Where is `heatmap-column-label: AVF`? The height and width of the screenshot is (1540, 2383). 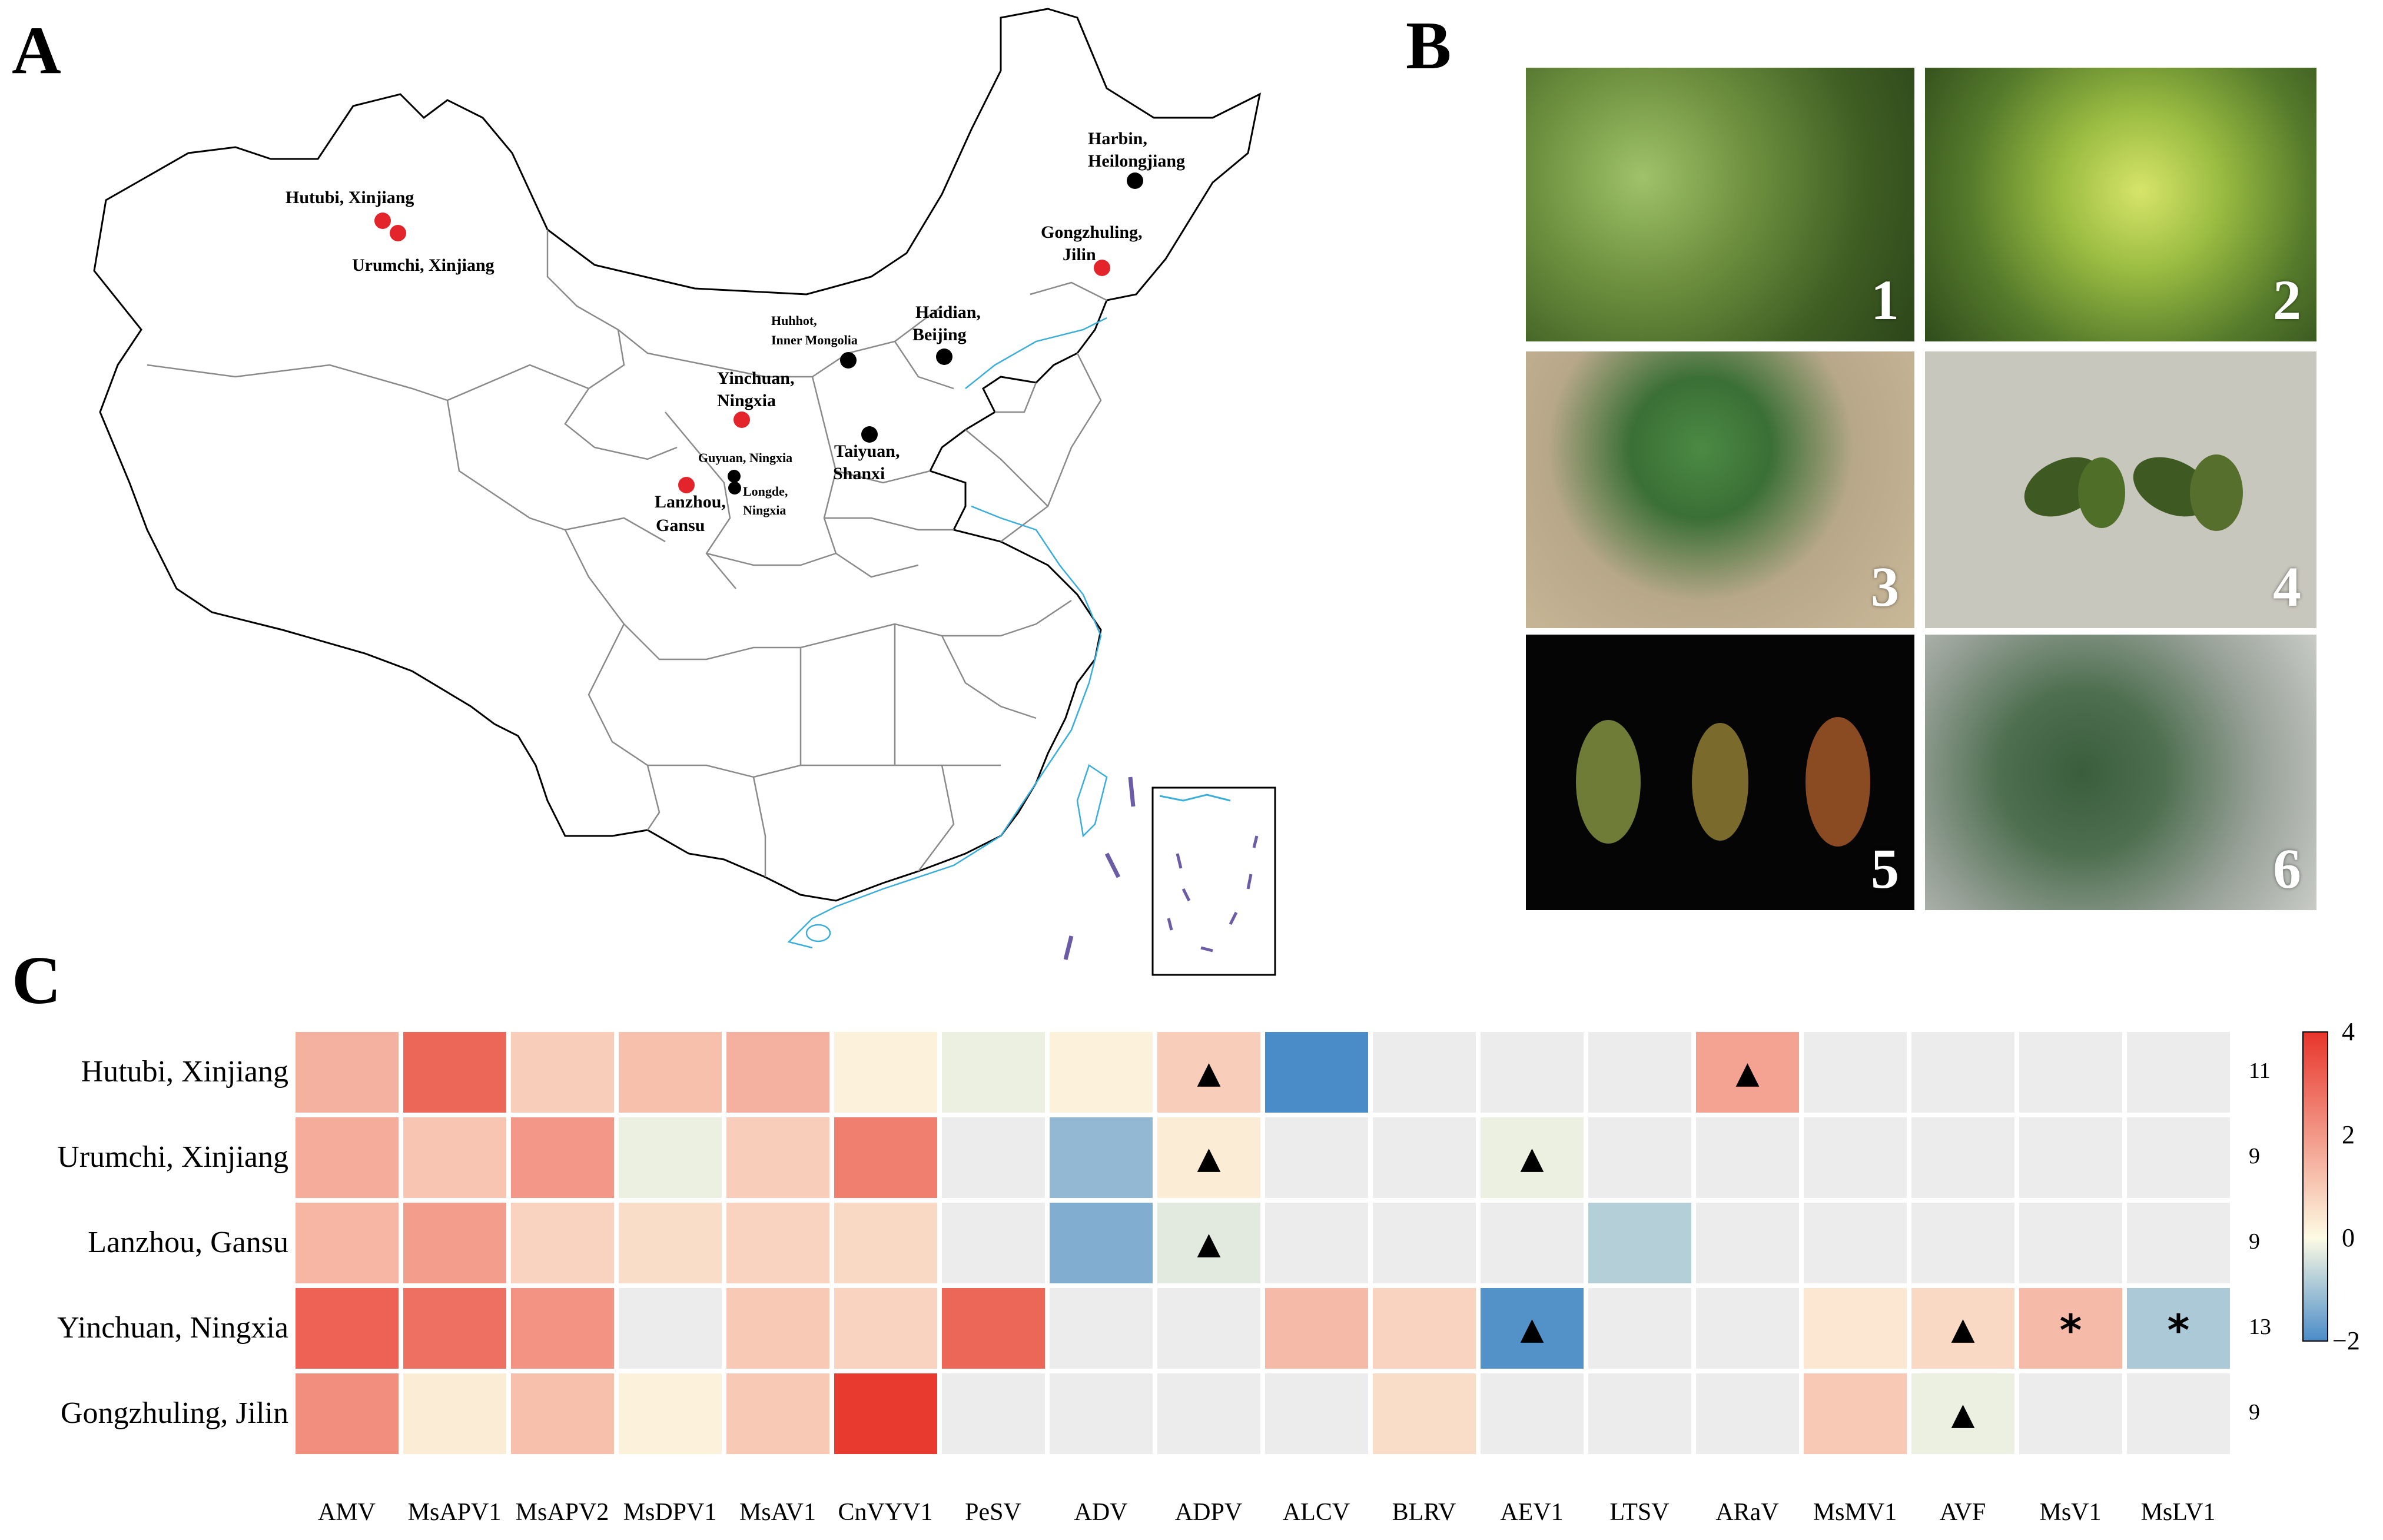
heatmap-column-label: AVF is located at coordinates (1962, 1512).